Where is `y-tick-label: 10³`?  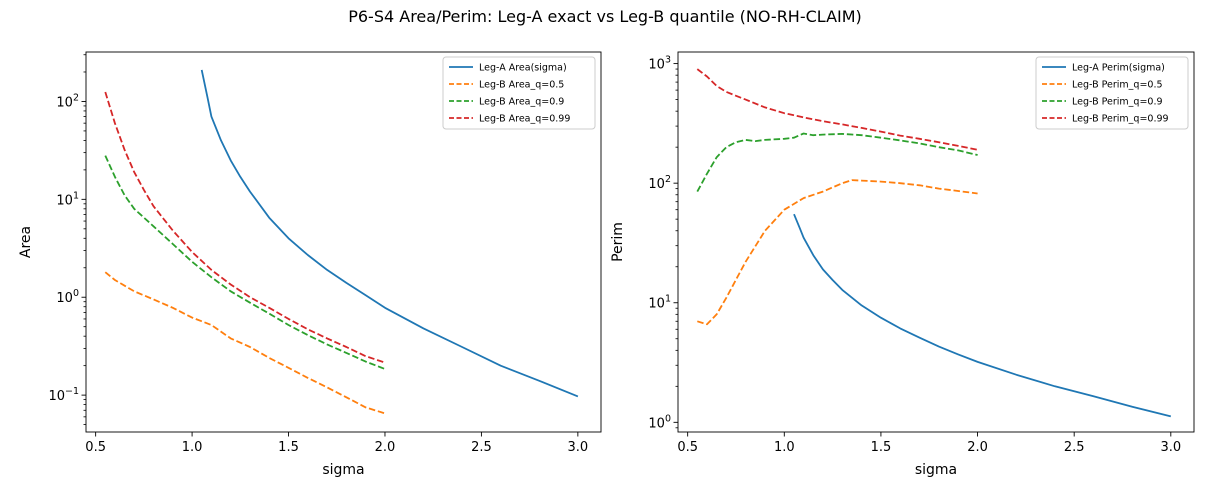 y-tick-label: 10³ is located at coordinates (659, 64).